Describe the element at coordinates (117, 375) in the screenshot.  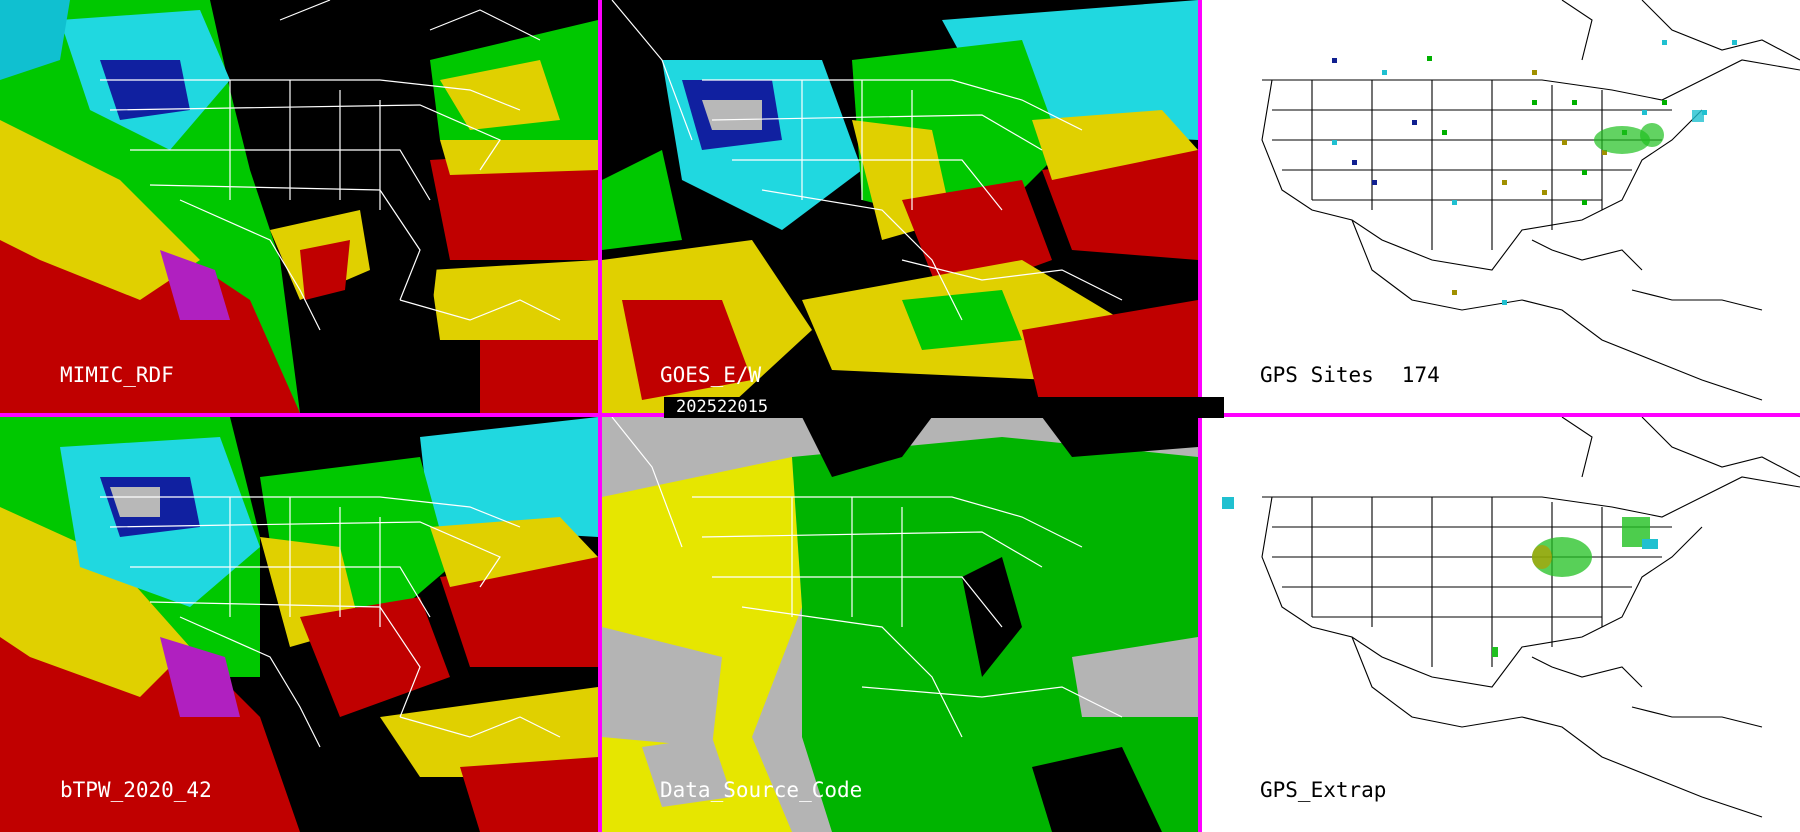
I see `mimic-rdf-label: MIMIC_RDF` at that location.